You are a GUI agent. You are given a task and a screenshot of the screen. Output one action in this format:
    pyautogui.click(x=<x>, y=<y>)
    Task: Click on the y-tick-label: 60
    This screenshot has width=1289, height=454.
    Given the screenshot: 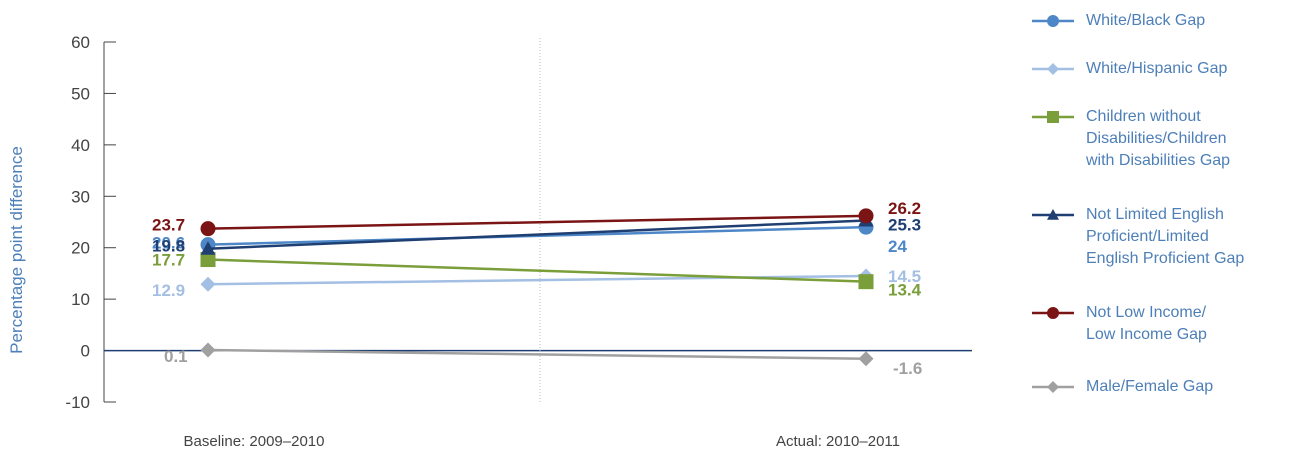 What is the action you would take?
    pyautogui.click(x=80, y=42)
    